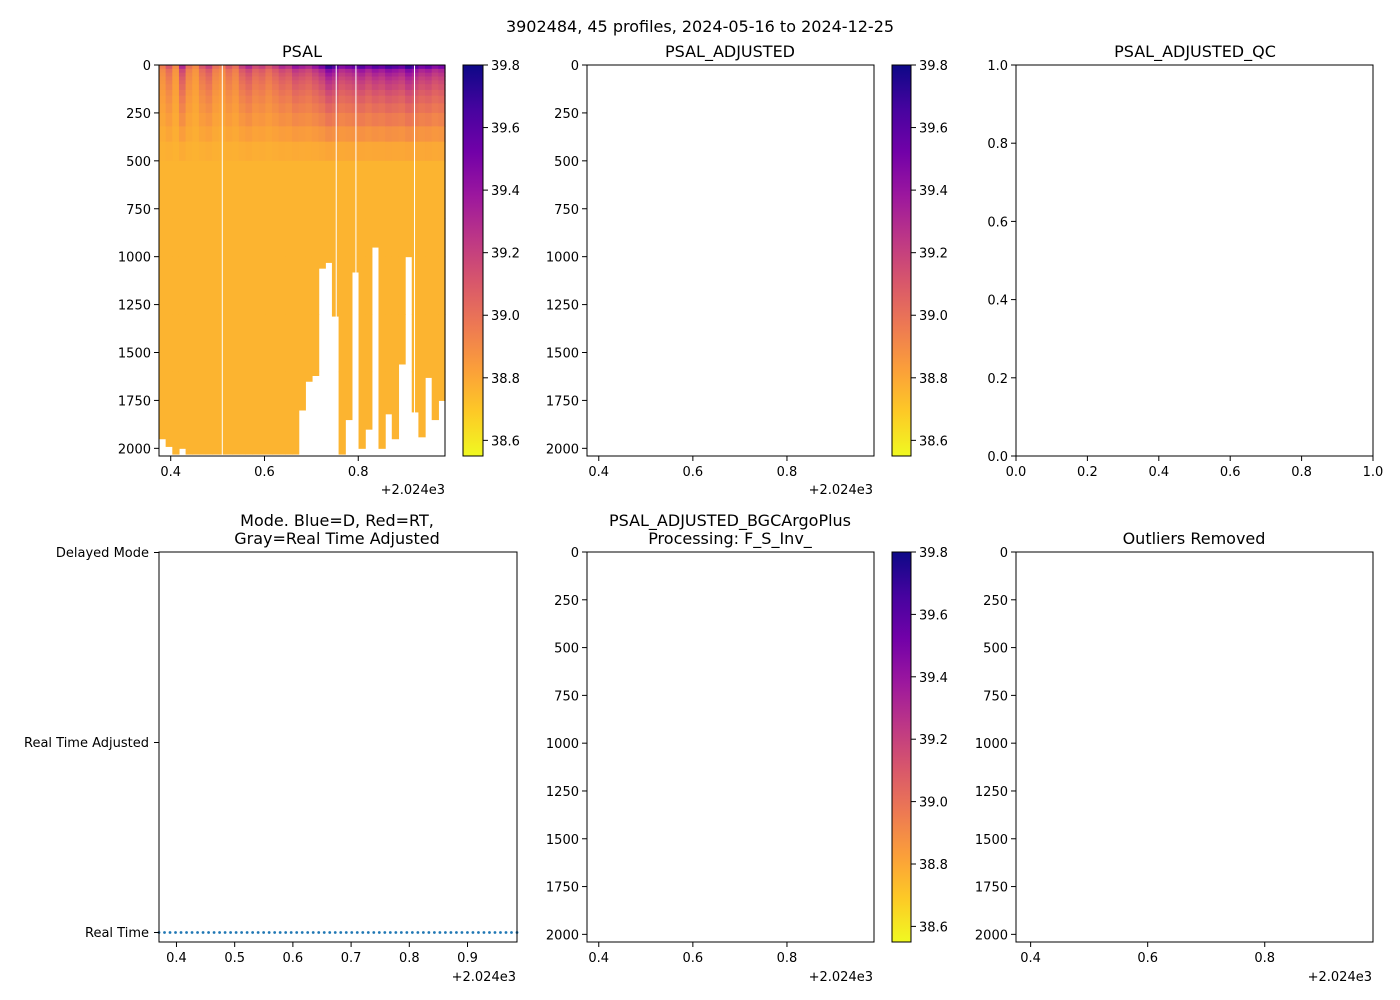  Describe the element at coordinates (562, 258) in the screenshot. I see `psal-adjusted-y-tick-label: 1000` at that location.